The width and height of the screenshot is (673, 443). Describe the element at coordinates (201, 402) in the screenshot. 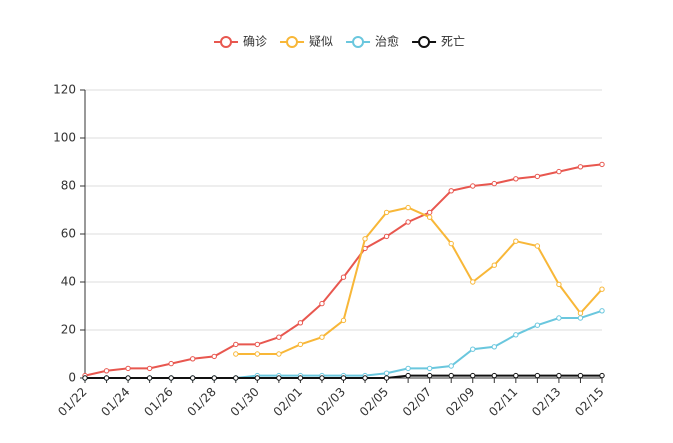

I see `x-tick-label: 01/28` at that location.